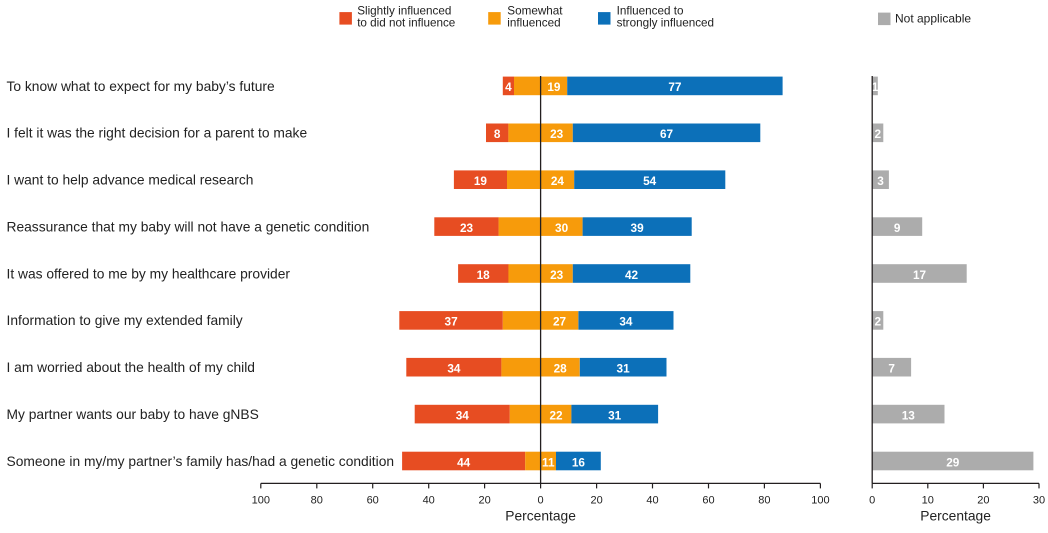  Describe the element at coordinates (675, 87) in the screenshot. I see `svg-text: 77` at that location.